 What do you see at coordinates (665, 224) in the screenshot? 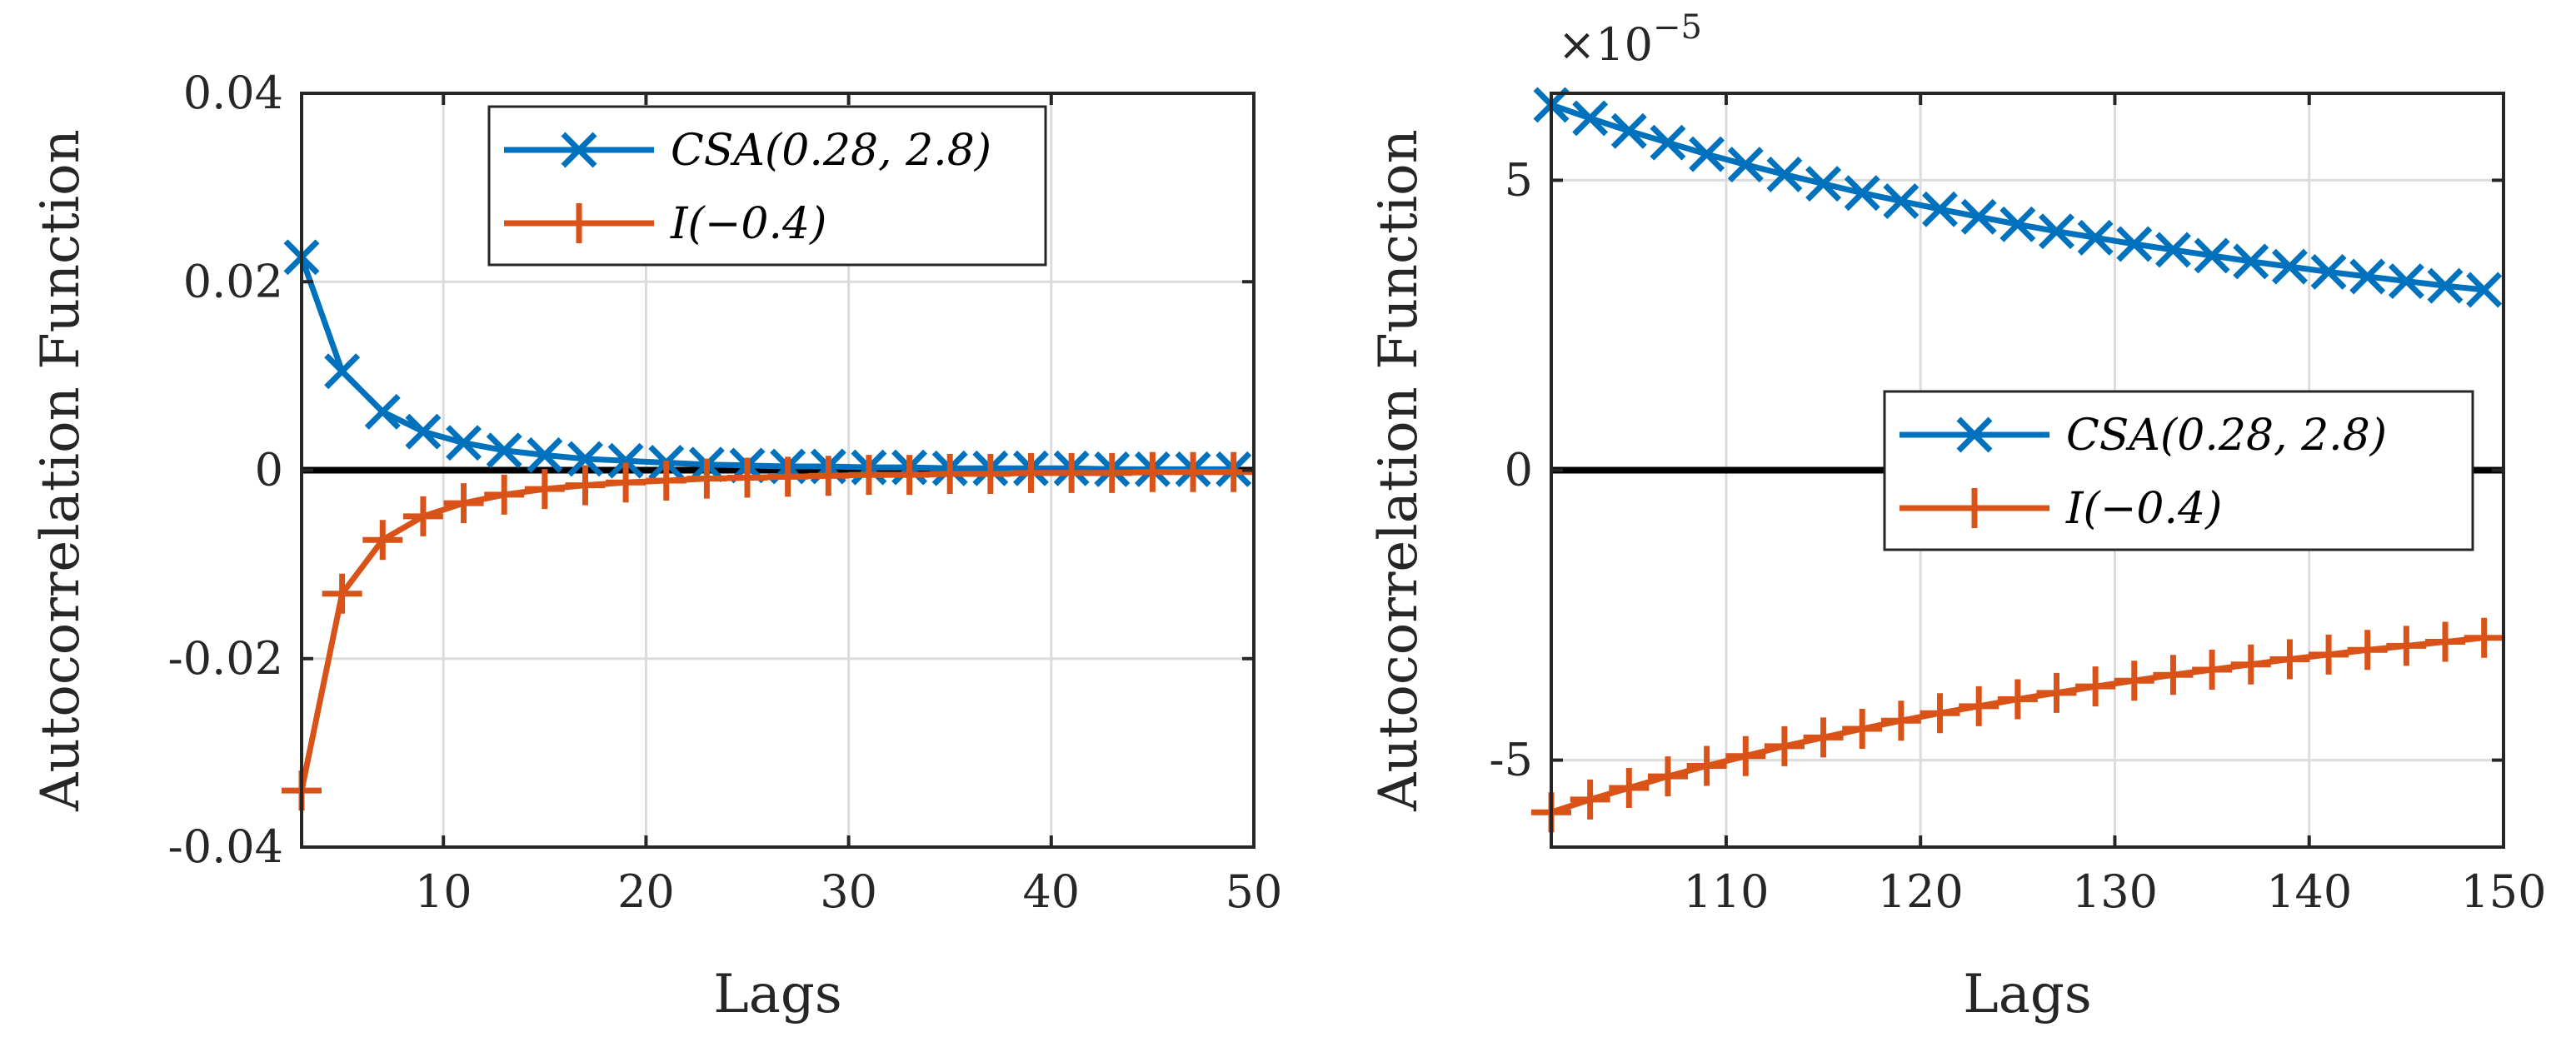
I see `legend-item-i: I(−0.4)` at bounding box center [665, 224].